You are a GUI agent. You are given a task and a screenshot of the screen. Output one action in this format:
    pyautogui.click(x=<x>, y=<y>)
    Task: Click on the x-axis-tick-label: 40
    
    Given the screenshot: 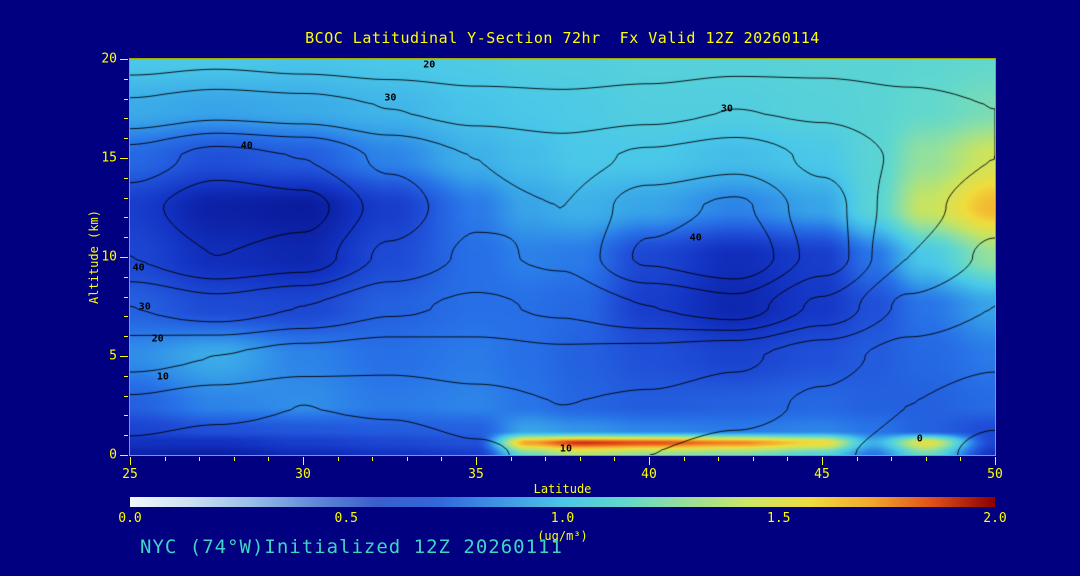 What is the action you would take?
    pyautogui.click(x=649, y=474)
    